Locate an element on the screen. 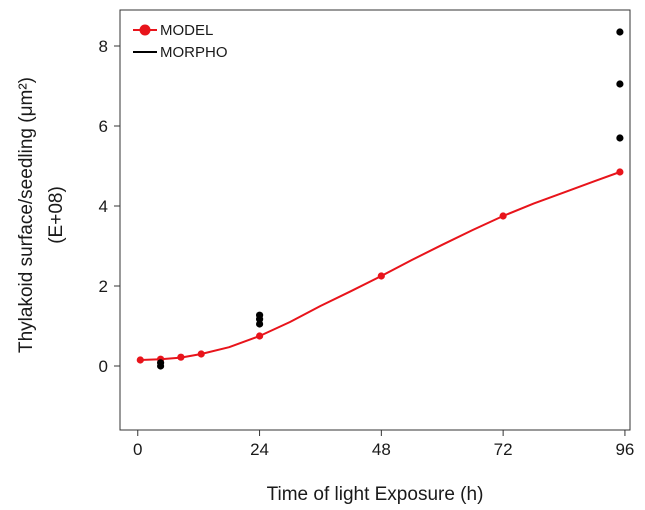 This screenshot has width=645, height=510. x-tick-label: 72 is located at coordinates (503, 449).